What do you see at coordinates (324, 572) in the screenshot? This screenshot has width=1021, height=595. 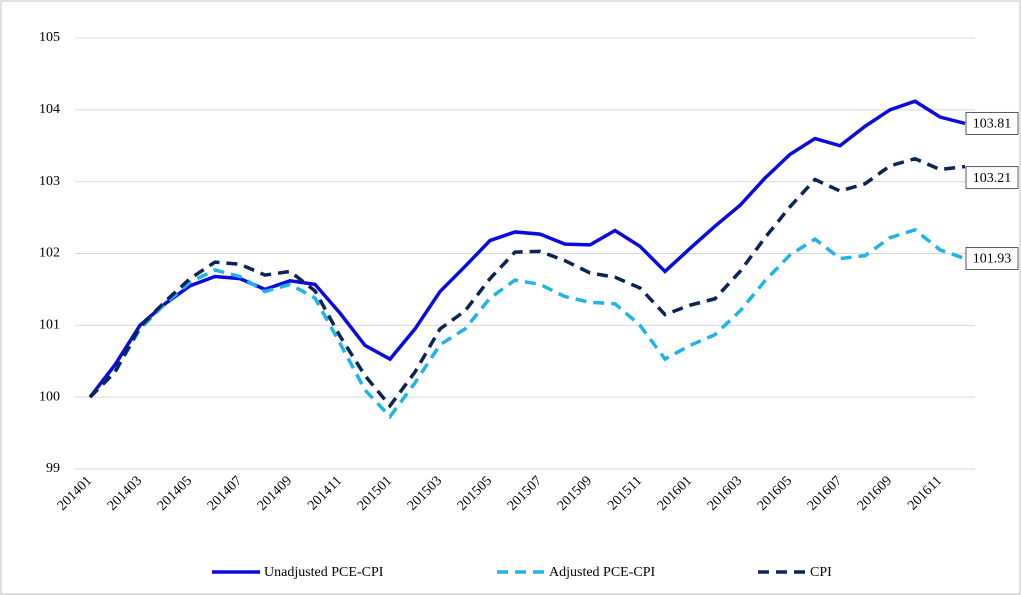 I see `legend-label: Unadjusted PCE-CPI` at bounding box center [324, 572].